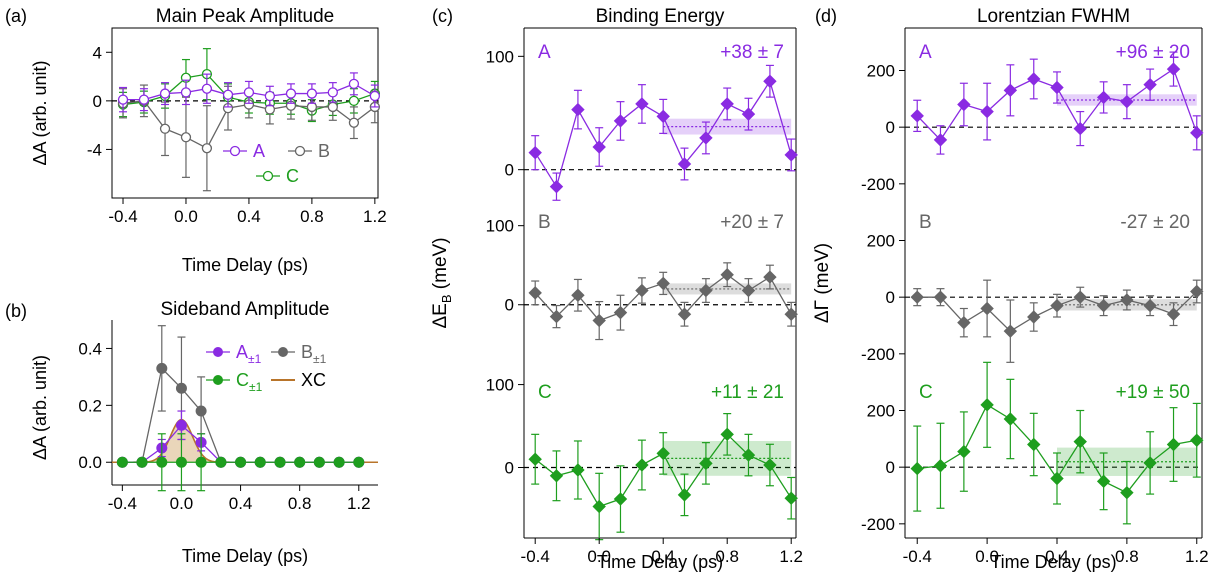 The width and height of the screenshot is (1216, 580). I want to click on panel-label-d: (d), so click(826, 16).